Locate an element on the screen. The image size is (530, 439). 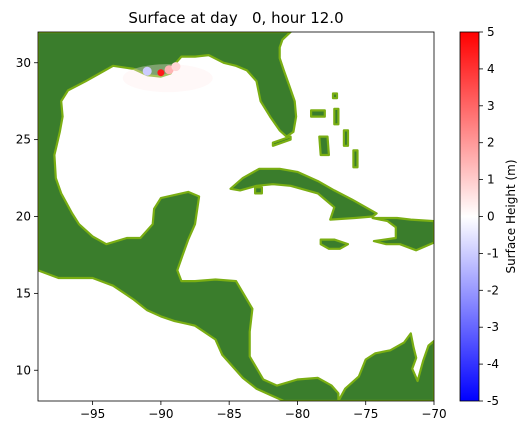
land-bahamas-eleuthera is located at coordinates (346, 138).